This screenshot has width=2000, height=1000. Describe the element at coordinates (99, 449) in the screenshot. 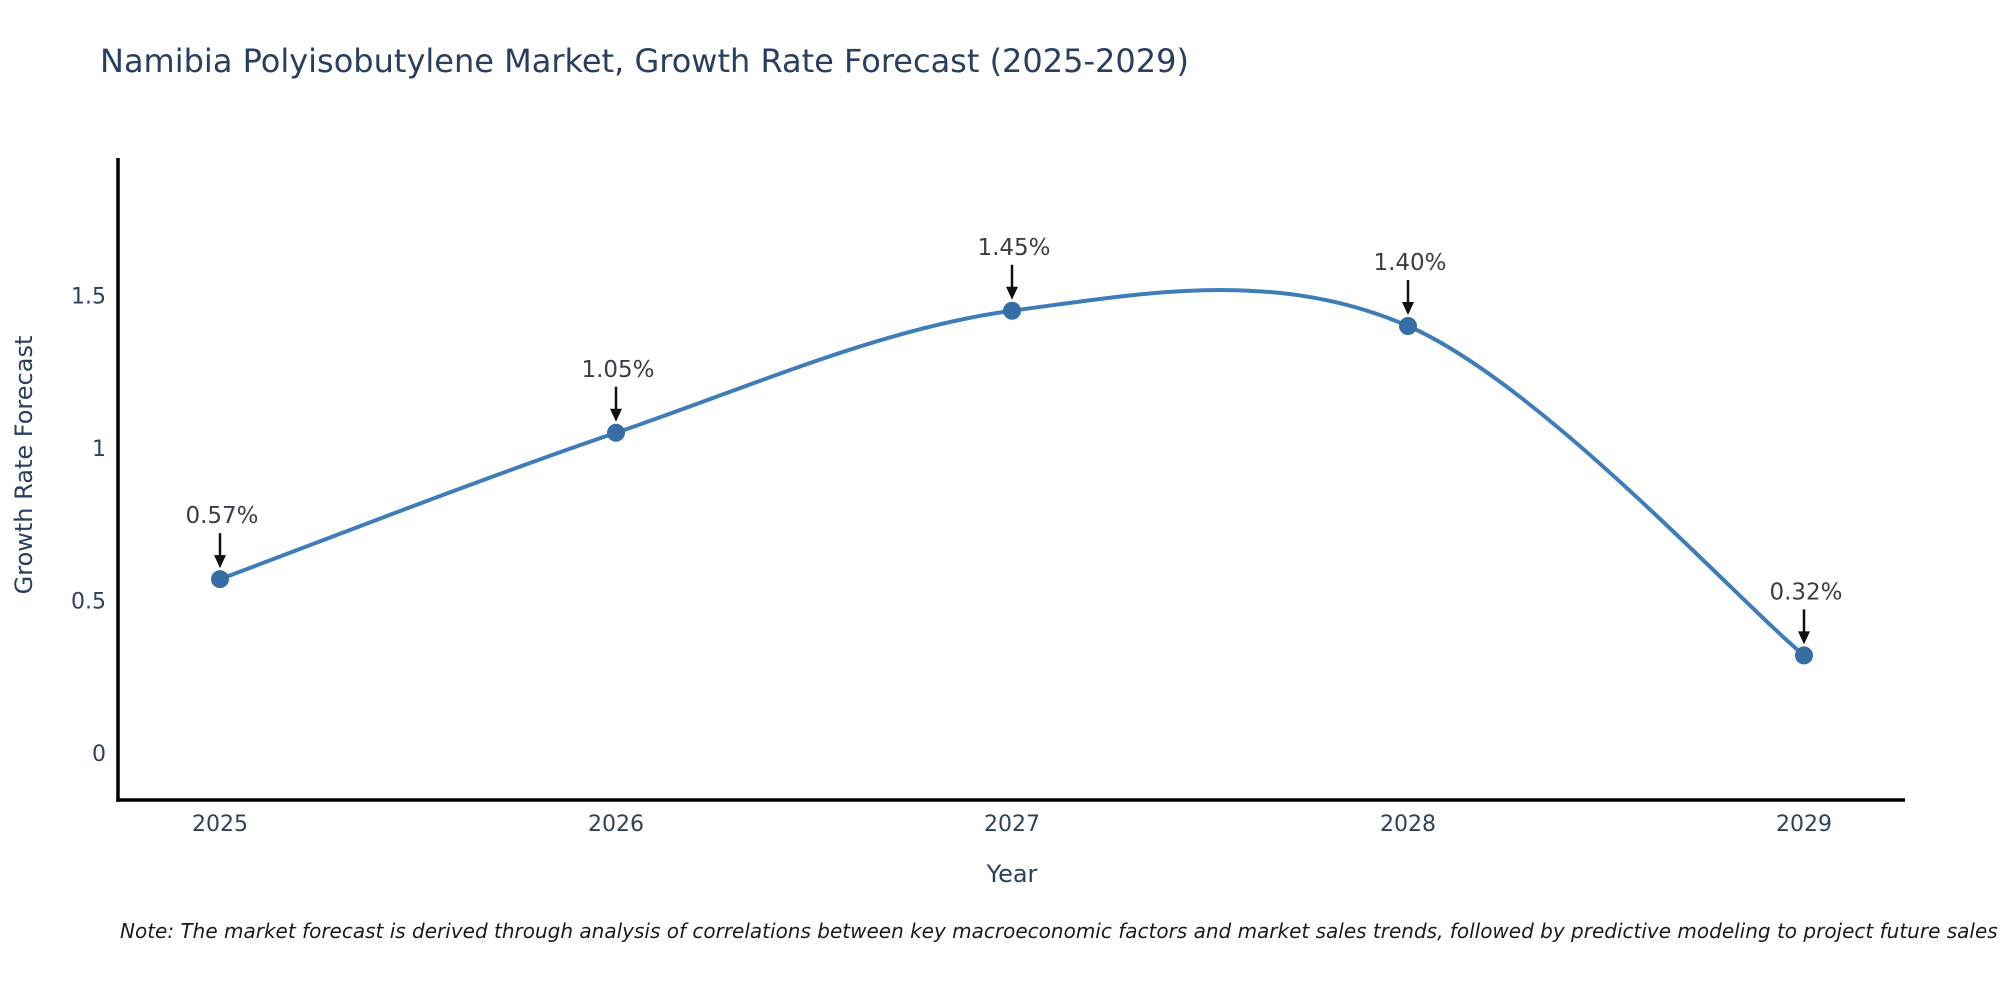

I see `y-tick-label: 1` at that location.